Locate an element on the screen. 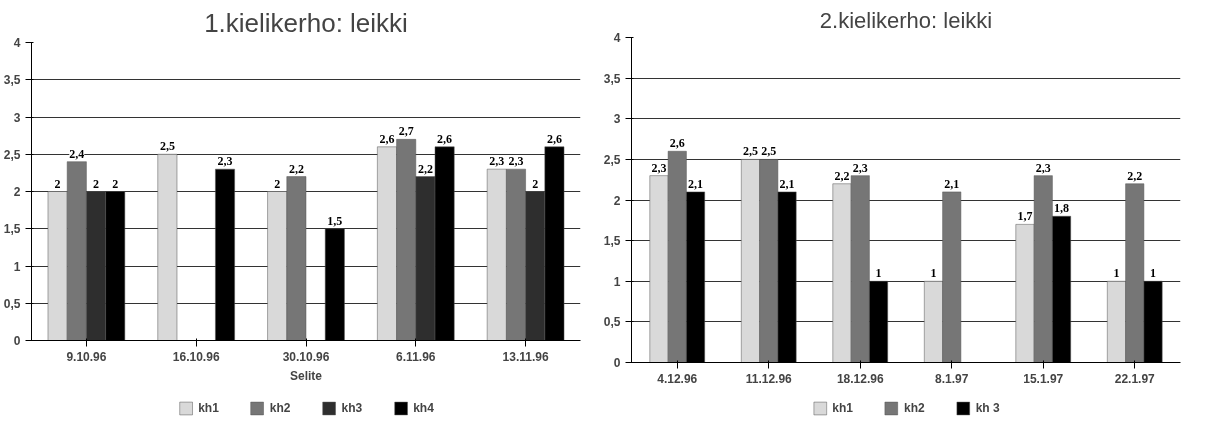 The width and height of the screenshot is (1229, 447). x-tick-label: 8.1.97 is located at coordinates (952, 378).